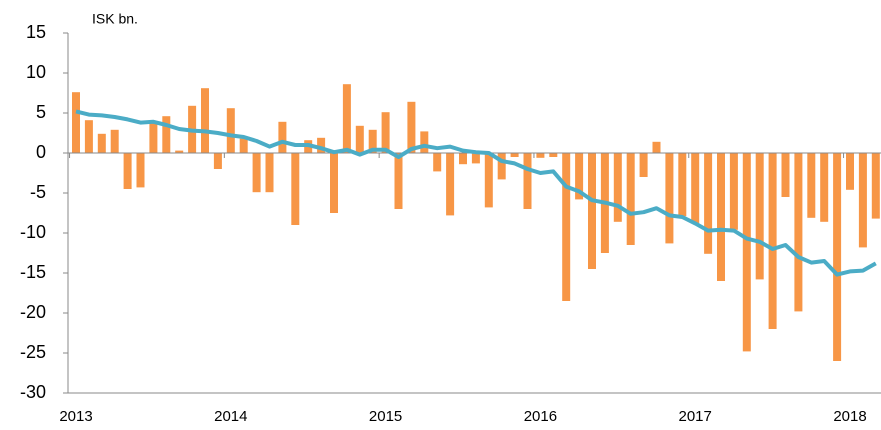  What do you see at coordinates (849, 416) in the screenshot?
I see `x-tick-label: 2018` at bounding box center [849, 416].